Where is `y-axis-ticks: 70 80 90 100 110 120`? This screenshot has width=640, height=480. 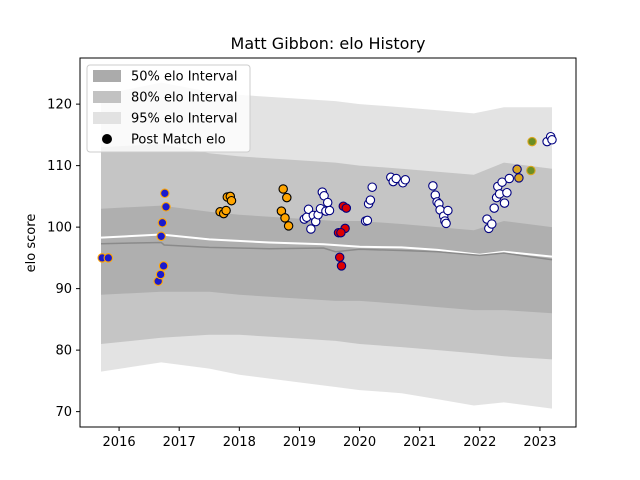 y-axis-ticks: 70 80 90 100 110 120 is located at coordinates (63, 259).